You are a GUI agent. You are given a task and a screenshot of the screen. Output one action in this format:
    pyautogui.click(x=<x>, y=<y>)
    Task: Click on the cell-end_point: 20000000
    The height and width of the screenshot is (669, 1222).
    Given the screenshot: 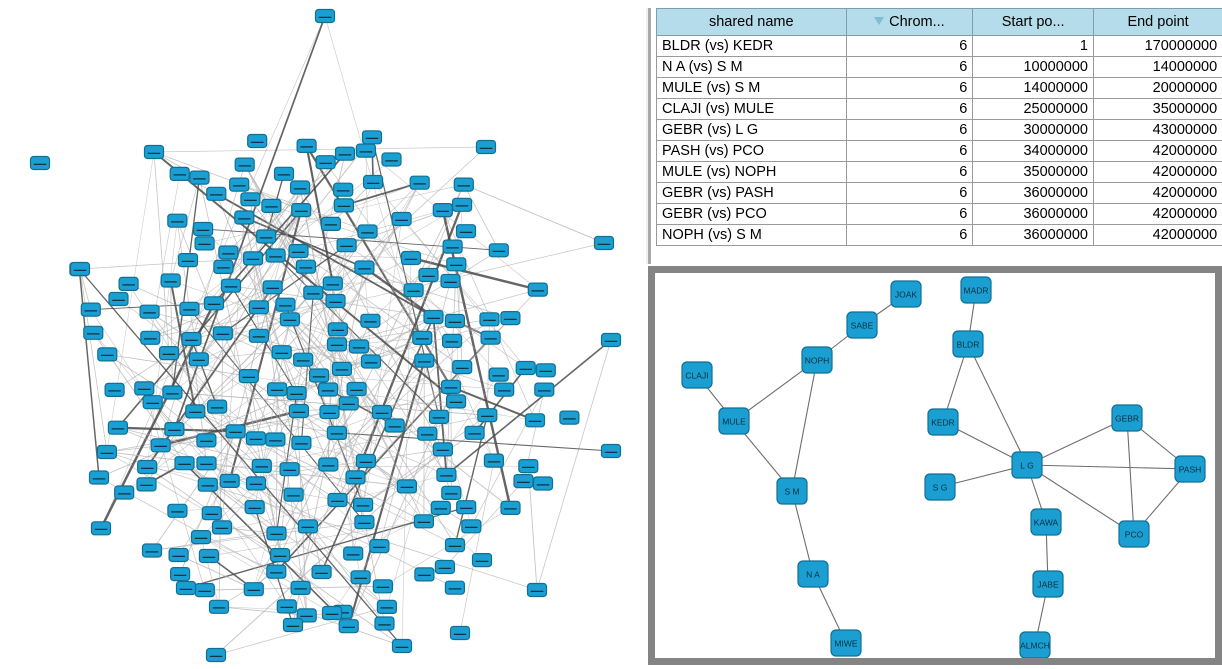 What is the action you would take?
    pyautogui.click(x=1157, y=88)
    